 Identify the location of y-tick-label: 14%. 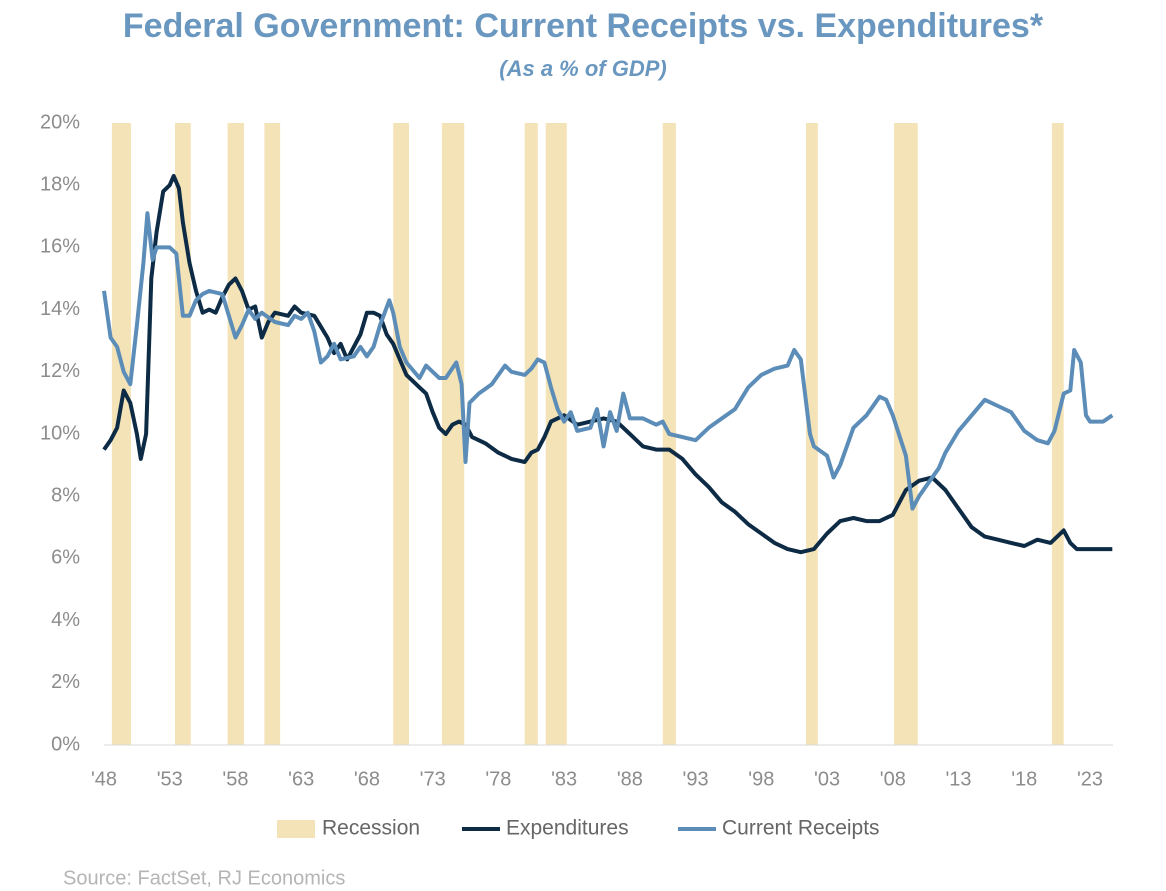
(60, 309).